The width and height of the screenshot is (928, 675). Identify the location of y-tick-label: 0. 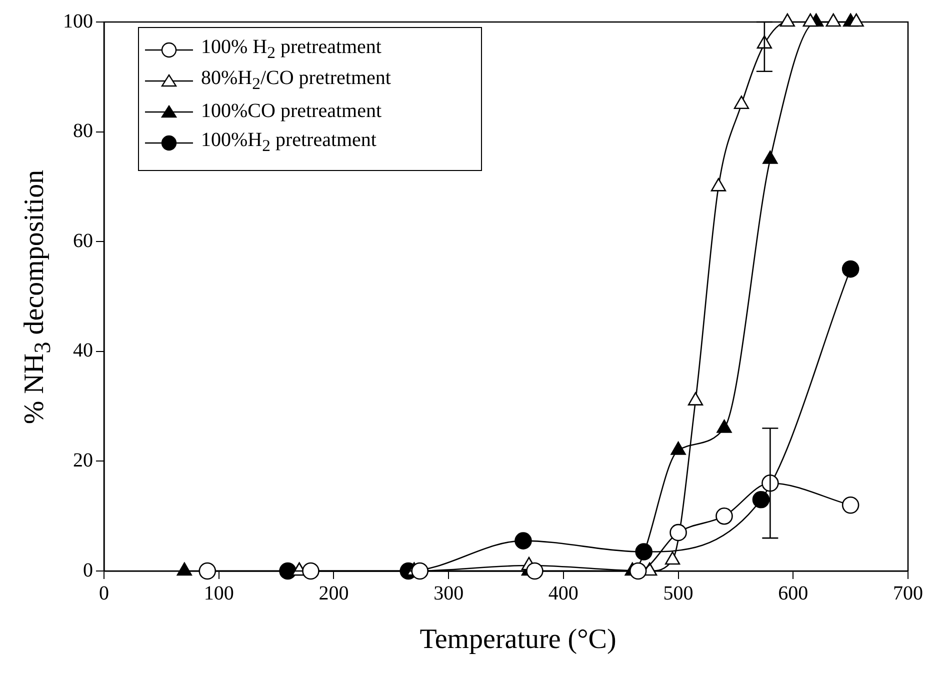
(88, 570).